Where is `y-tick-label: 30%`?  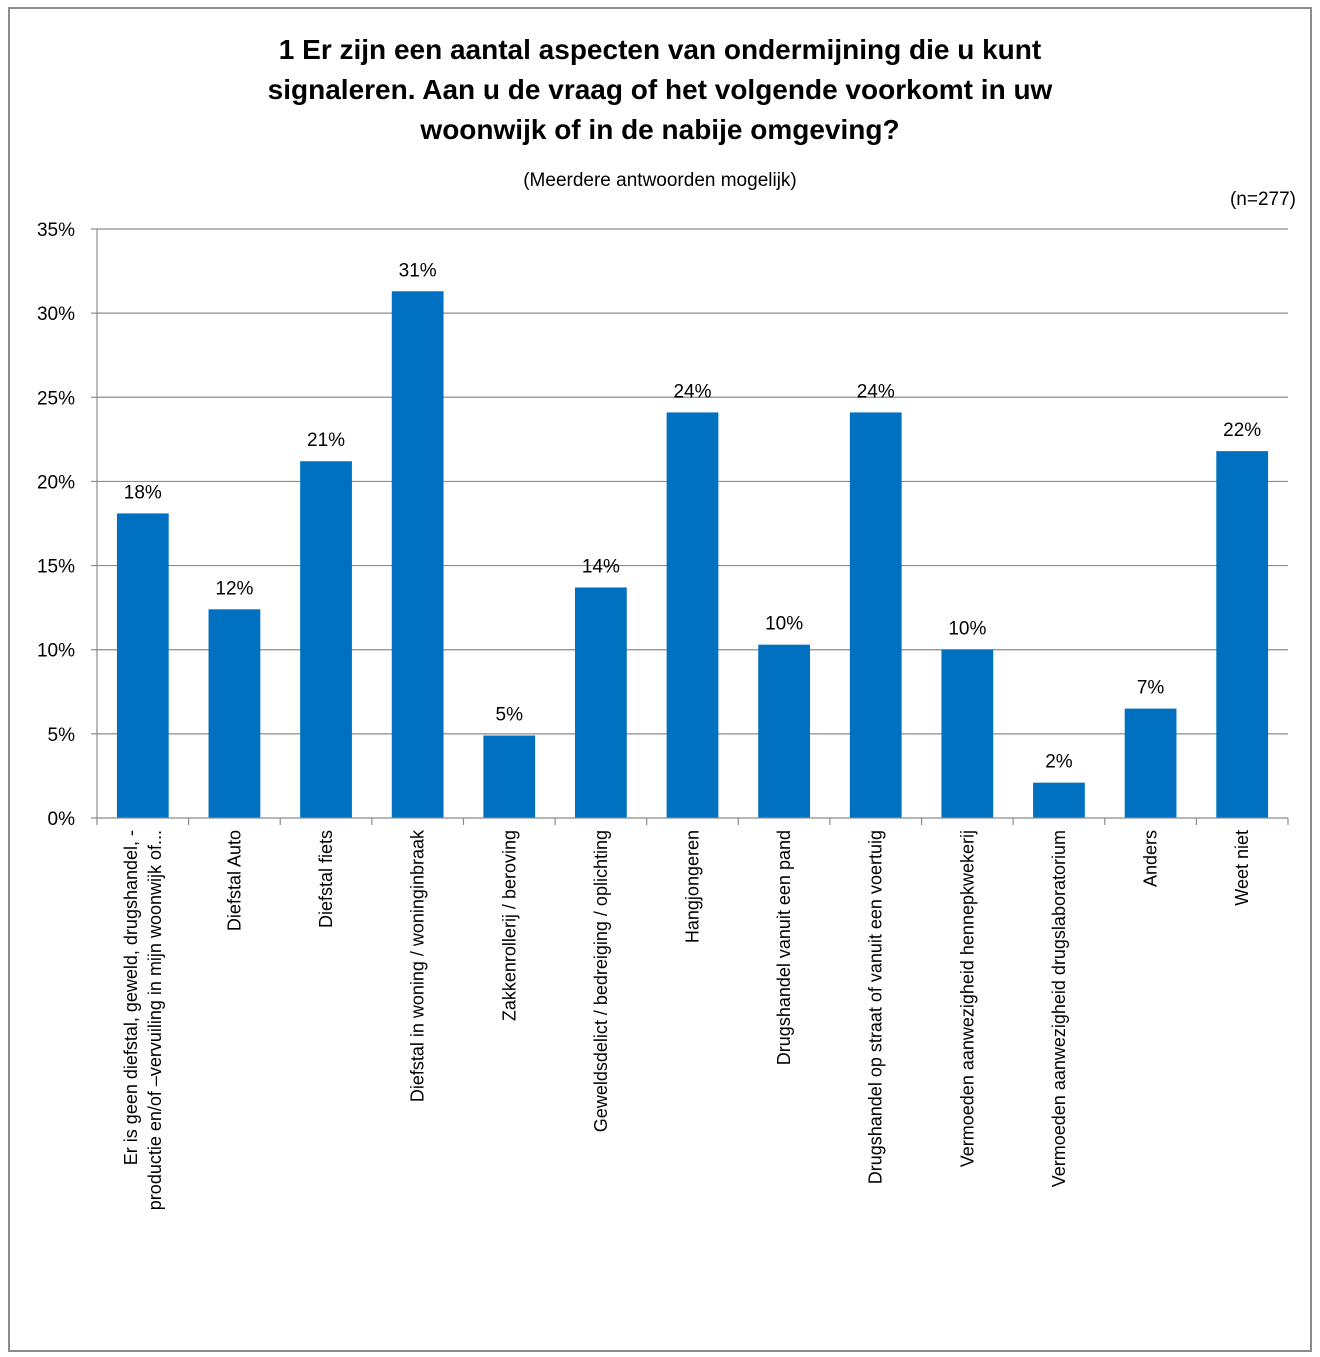 y-tick-label: 30% is located at coordinates (56, 314).